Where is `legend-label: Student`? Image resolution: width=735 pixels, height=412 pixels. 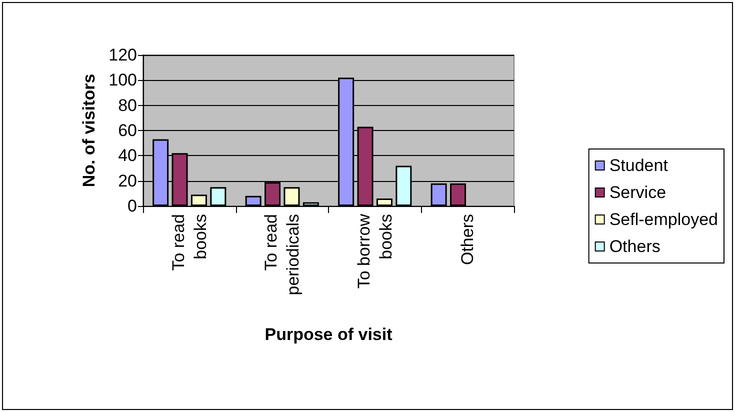
legend-label: Student is located at coordinates (638, 165).